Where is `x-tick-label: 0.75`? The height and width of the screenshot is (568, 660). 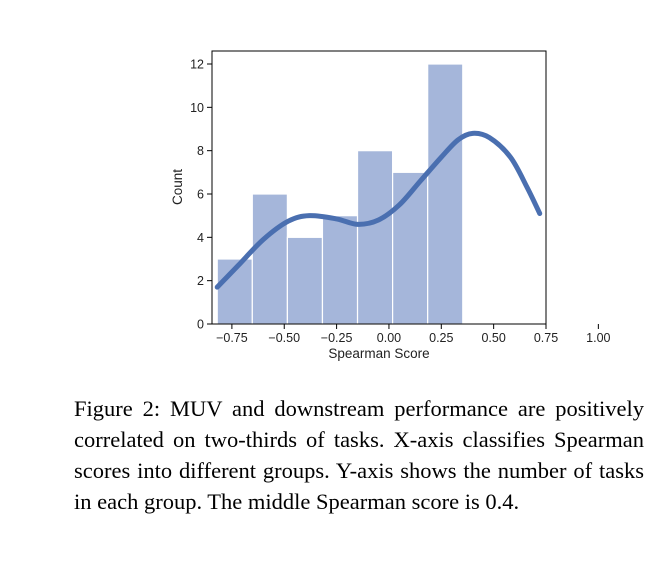
x-tick-label: 0.75 is located at coordinates (546, 338).